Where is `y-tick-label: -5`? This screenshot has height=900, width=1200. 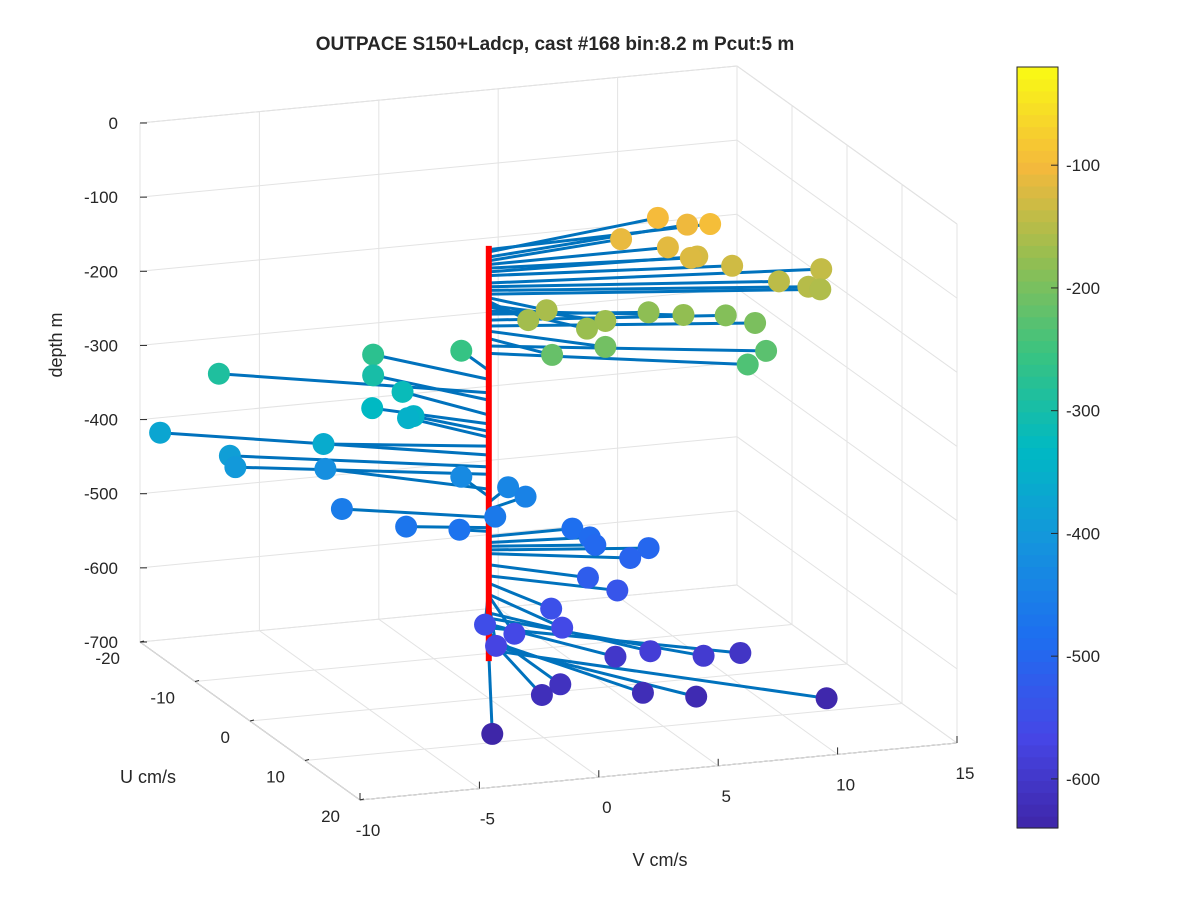
y-tick-label: -5 is located at coordinates (487, 819).